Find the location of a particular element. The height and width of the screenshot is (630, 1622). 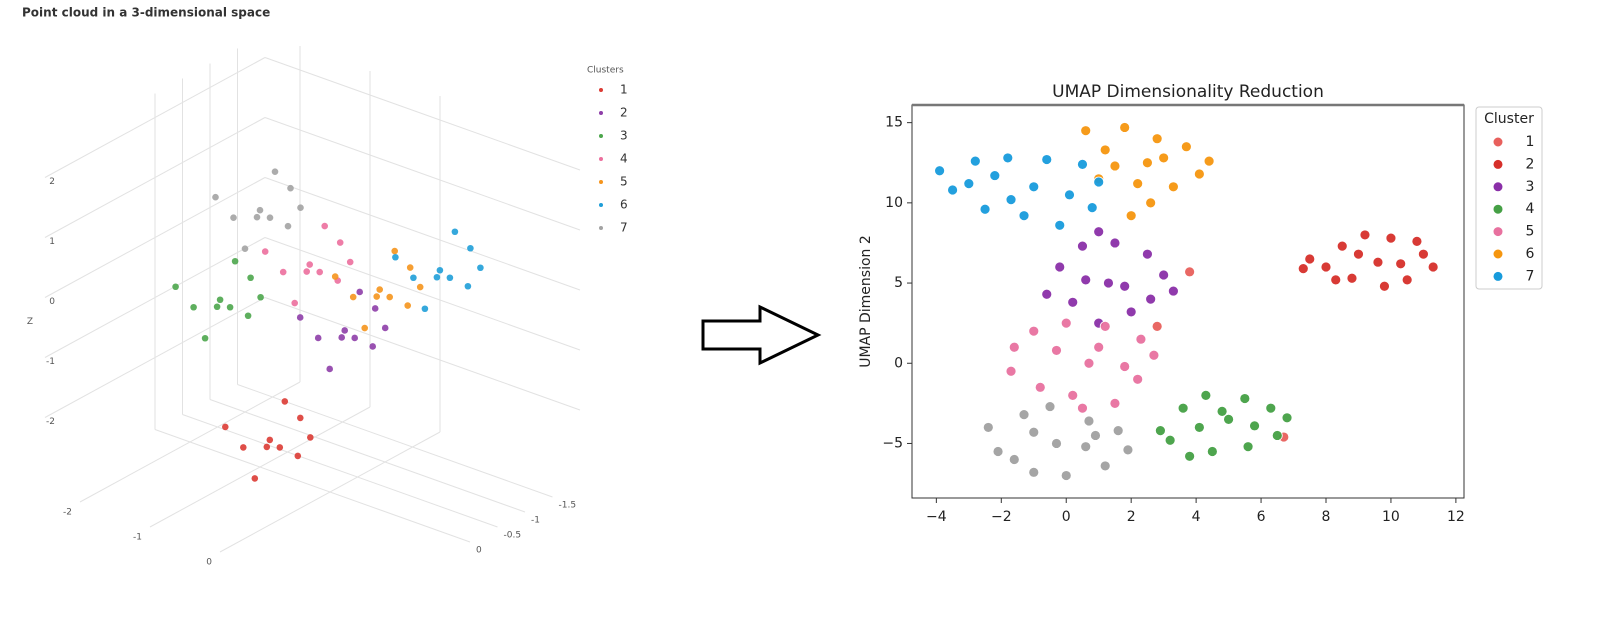

legend-label: 4 is located at coordinates (1530, 209).